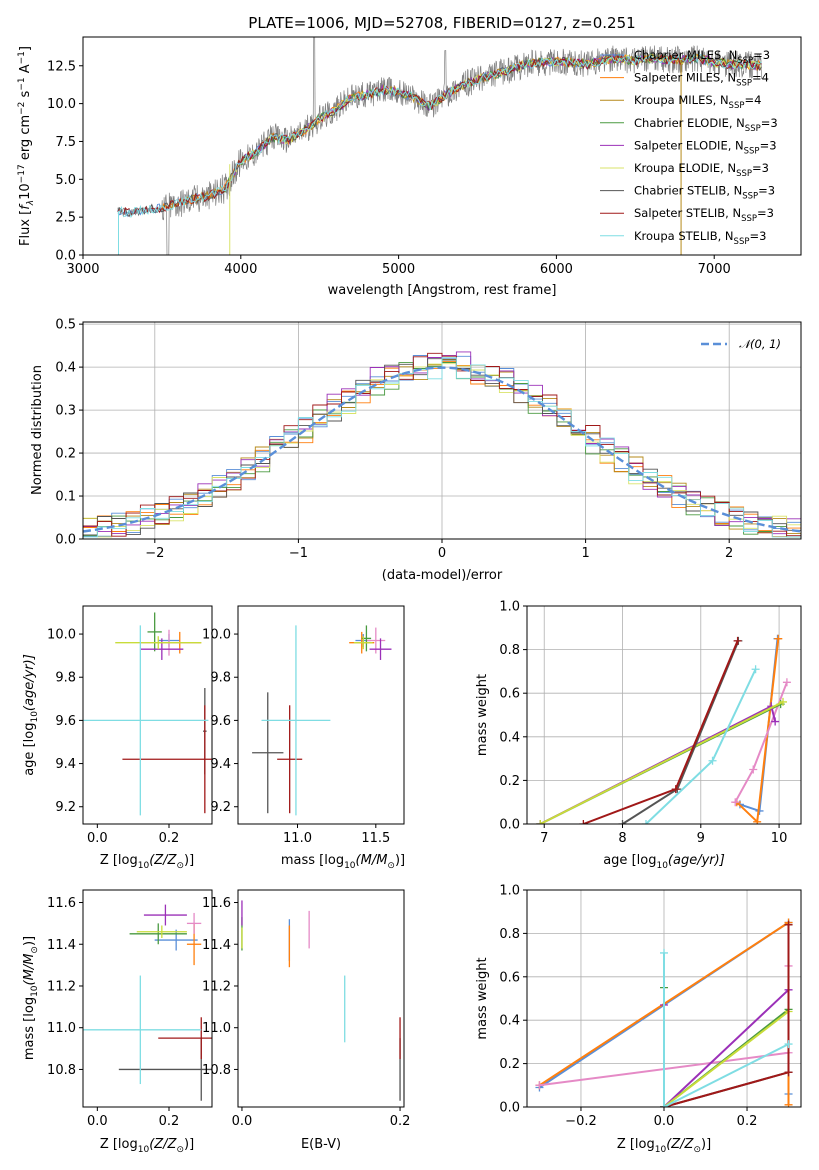 This screenshot has width=819, height=1170. What do you see at coordinates (696, 860) in the screenshot?
I see `x-axis-label-part: (age/yr)]` at bounding box center [696, 860].